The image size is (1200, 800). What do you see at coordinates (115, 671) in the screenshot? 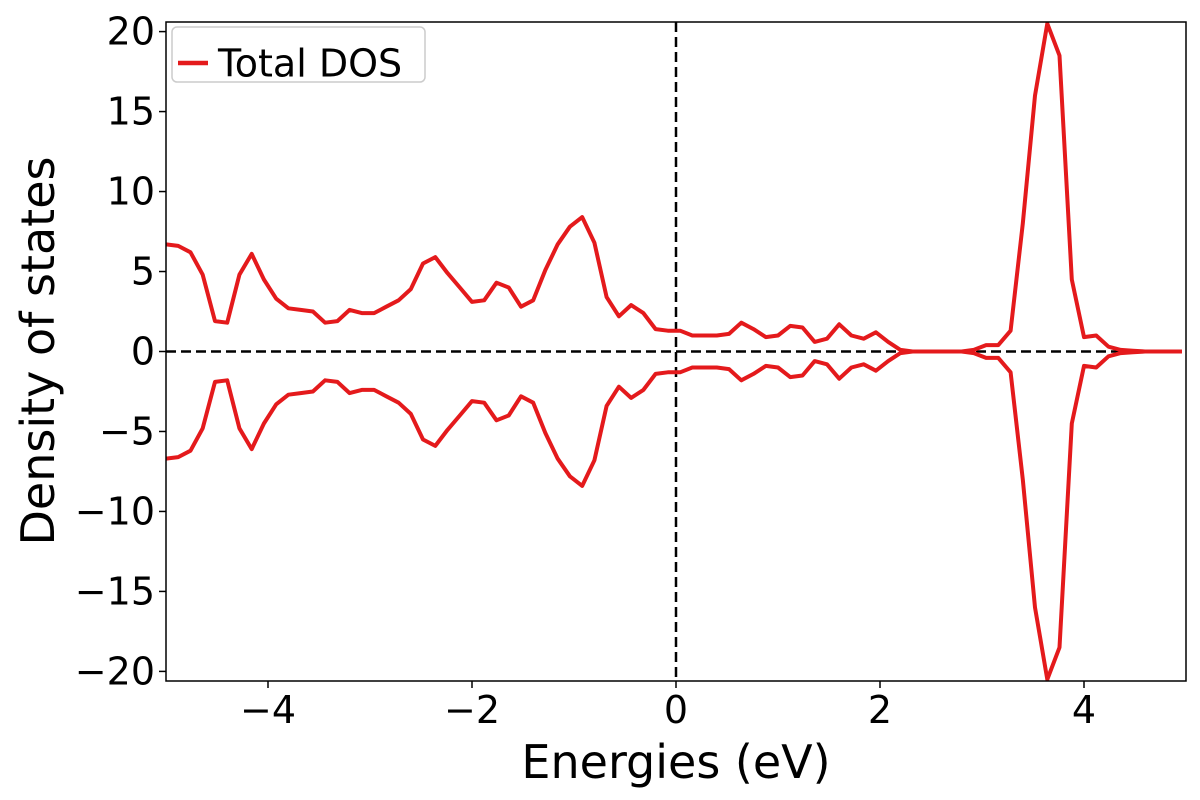
I see `y-tick-label: −20` at bounding box center [115, 671].